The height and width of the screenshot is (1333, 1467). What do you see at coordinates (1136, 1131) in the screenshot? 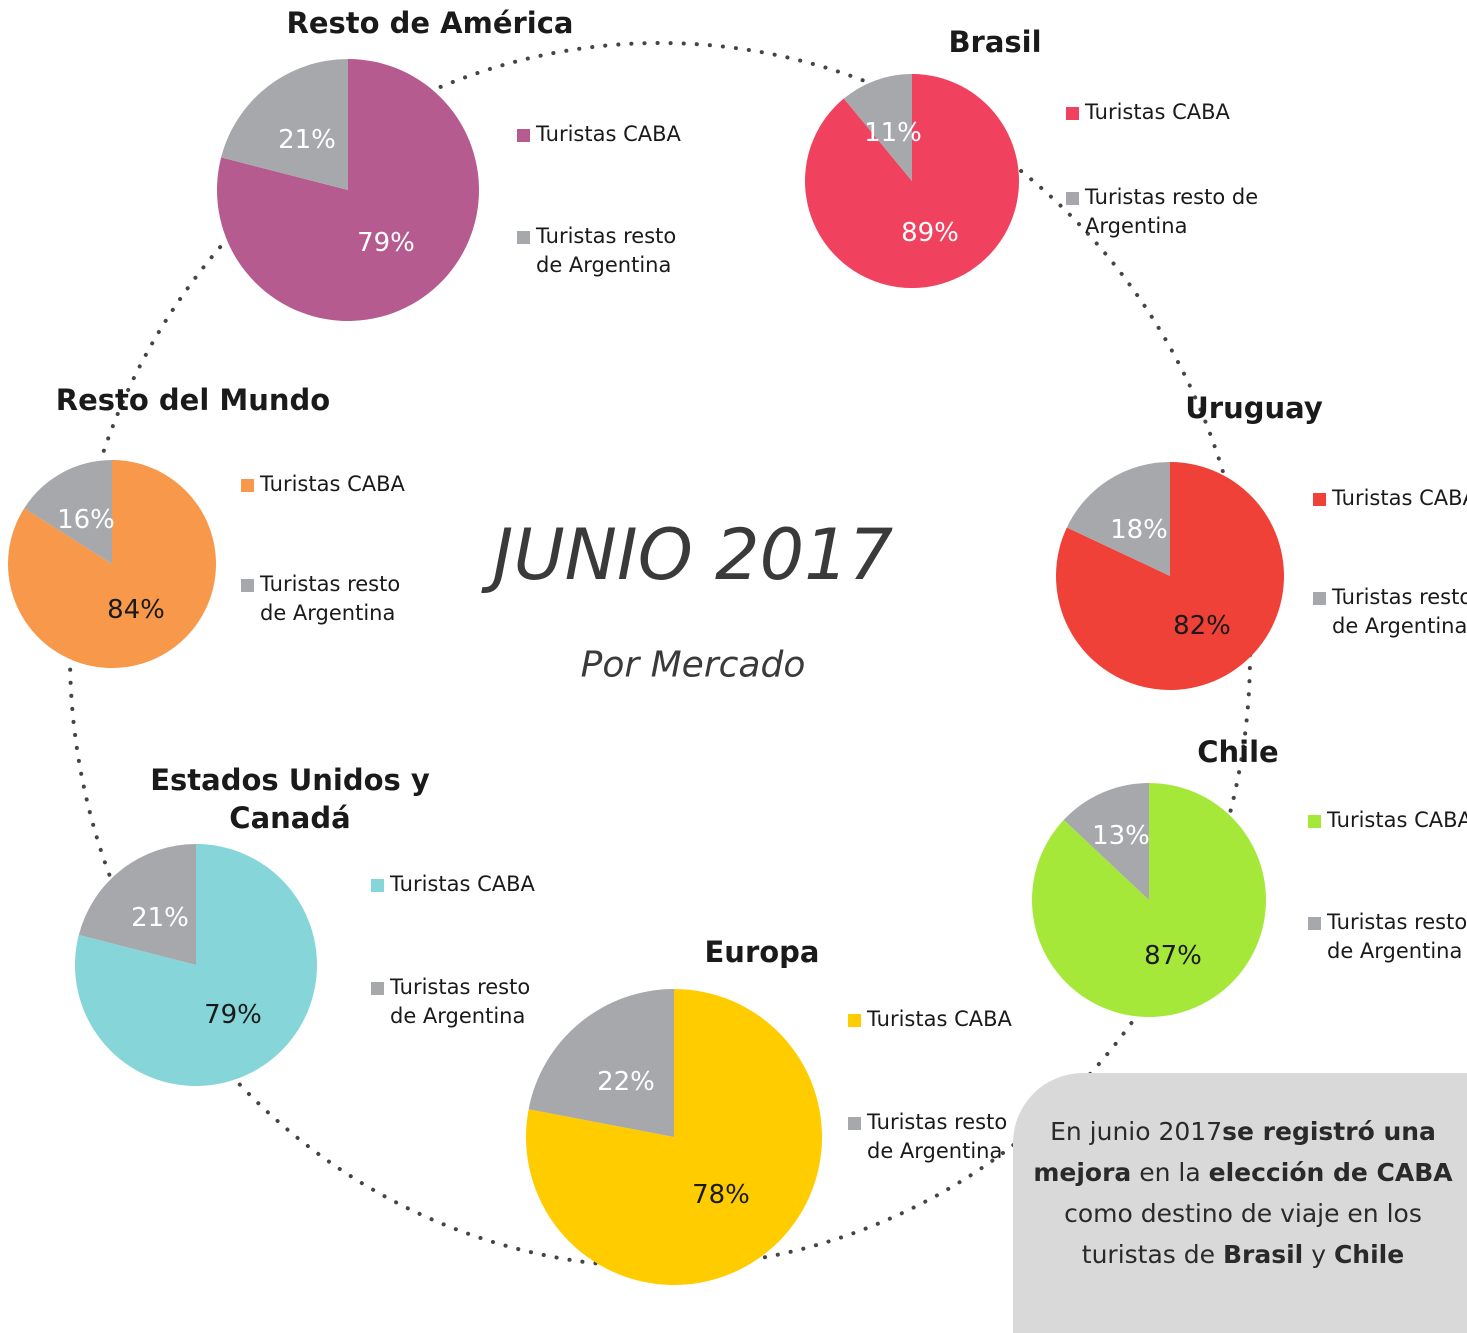
I see `note-segment: En junio 2017` at bounding box center [1136, 1131].